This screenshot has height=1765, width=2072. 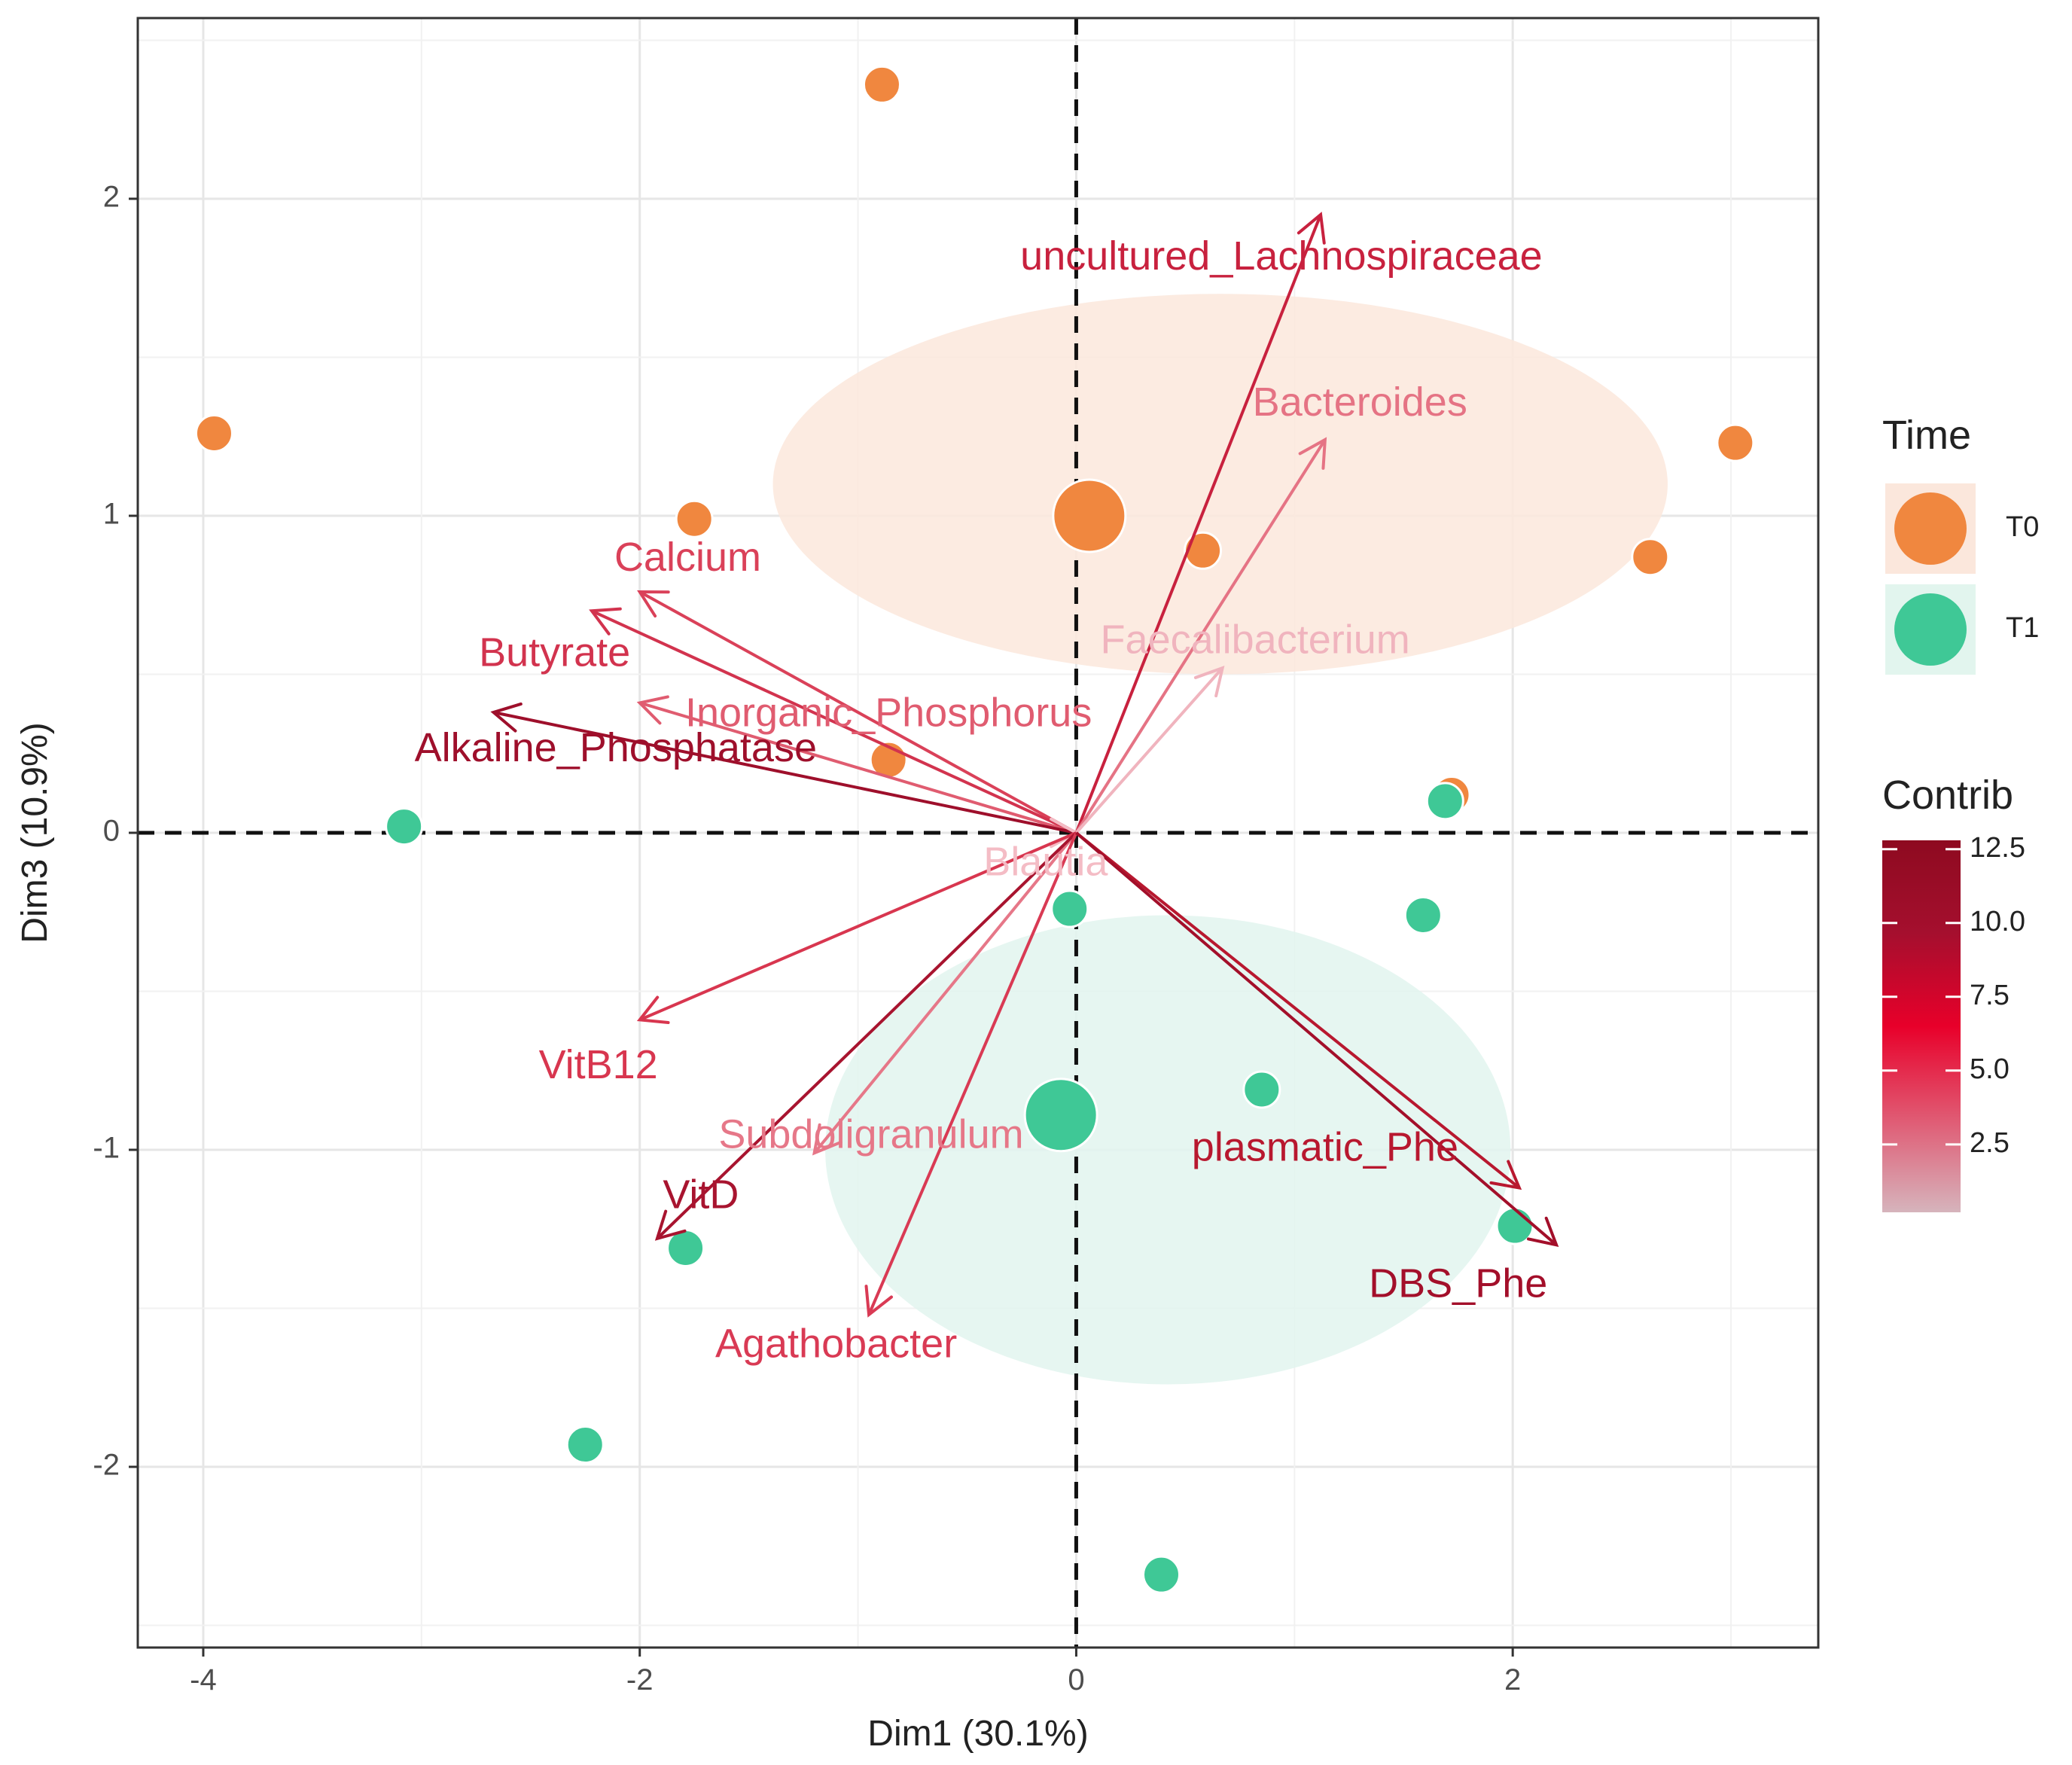 What do you see at coordinates (598, 1064) in the screenshot?
I see `variable-label: VitB12` at bounding box center [598, 1064].